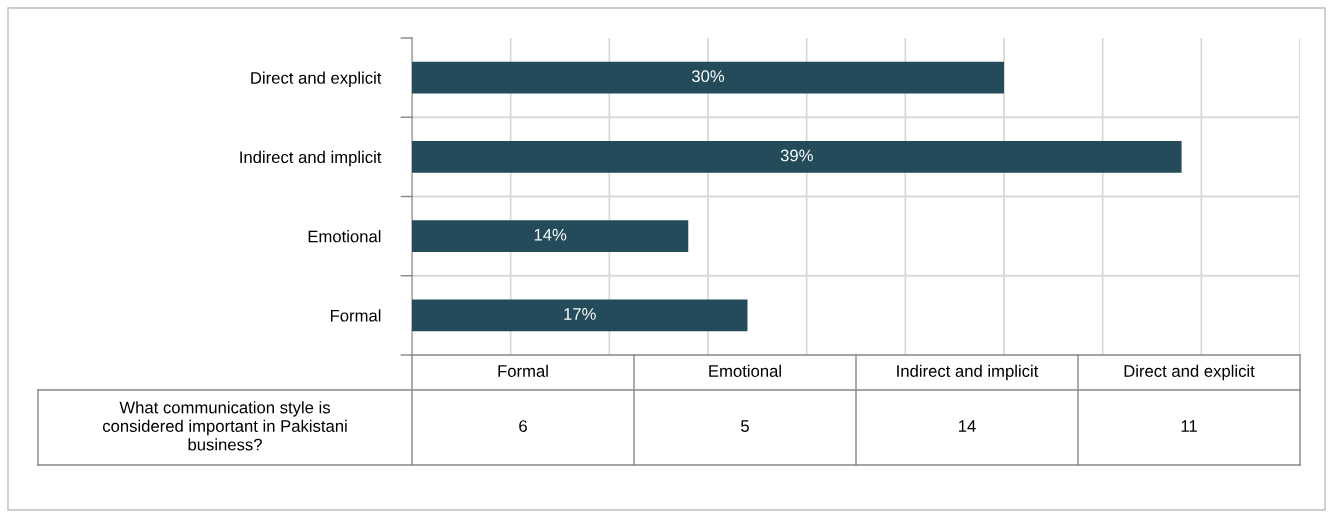  What do you see at coordinates (1189, 372) in the screenshot?
I see `category-label: Direct and explicit` at bounding box center [1189, 372].